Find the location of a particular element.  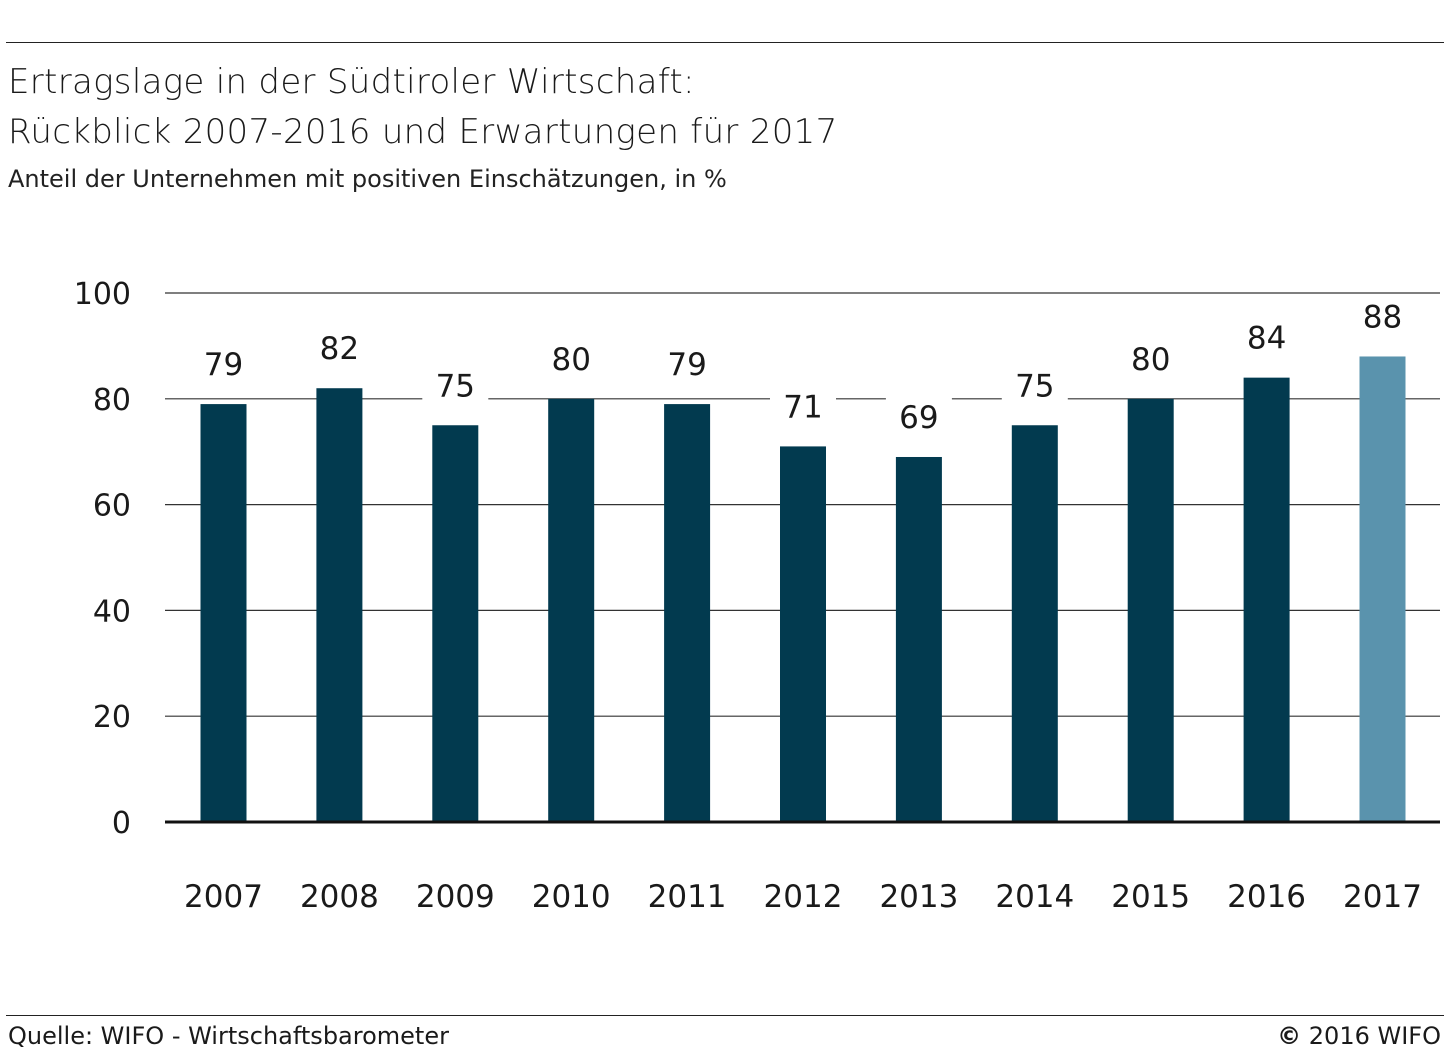

data-label-2011: 79 is located at coordinates (686, 365).